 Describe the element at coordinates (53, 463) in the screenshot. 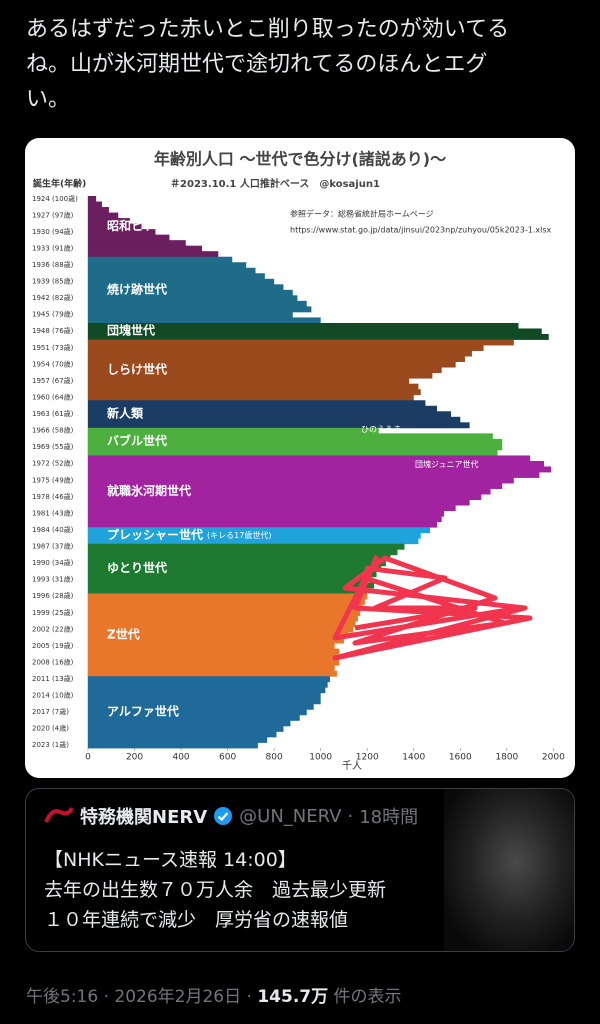

I see `y-tick-label: 1972 (52歳)` at that location.